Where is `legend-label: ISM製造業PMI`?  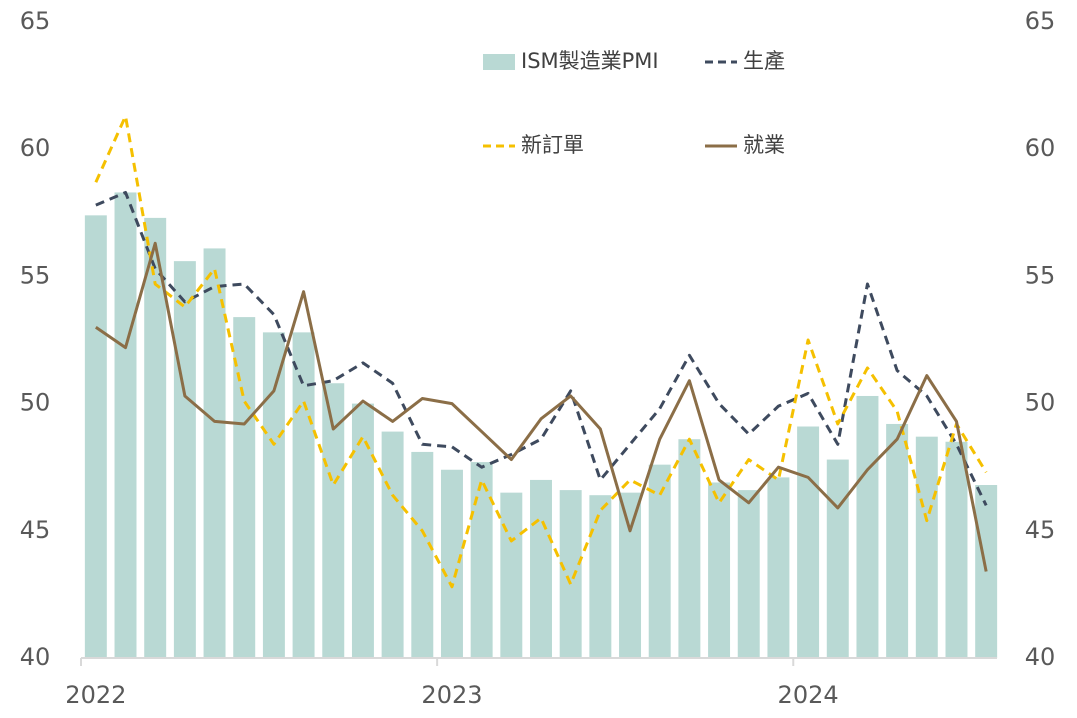
legend-label: ISM製造業PMI is located at coordinates (590, 61).